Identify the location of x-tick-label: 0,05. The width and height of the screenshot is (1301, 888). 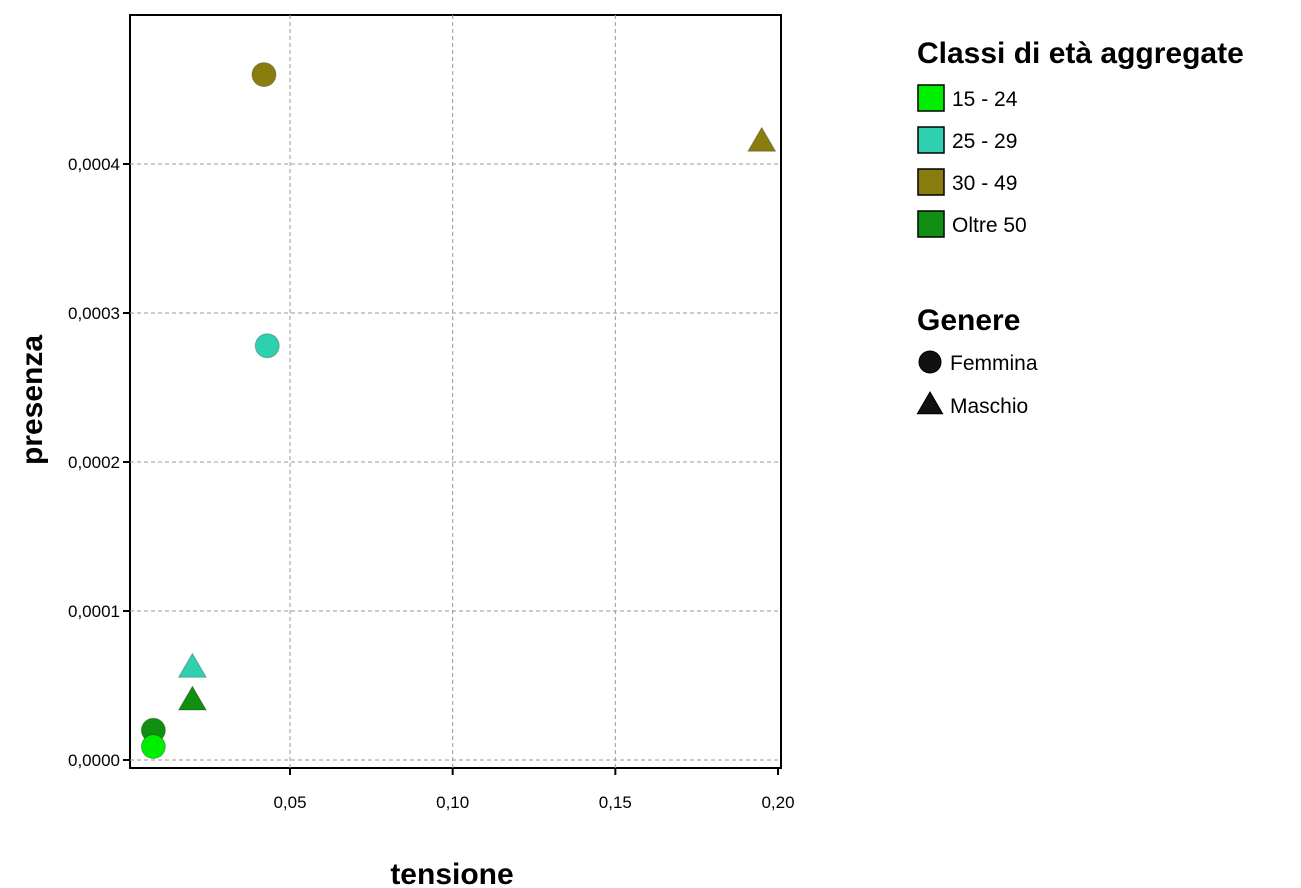
(289, 802).